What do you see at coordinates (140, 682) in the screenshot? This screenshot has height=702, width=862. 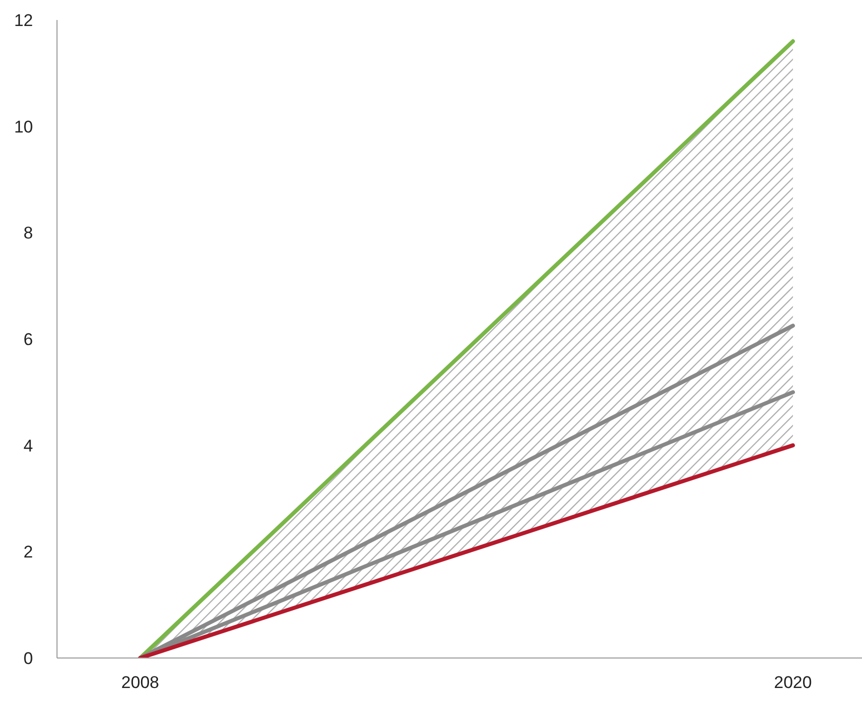 I see `x-tick-label: 2008` at bounding box center [140, 682].